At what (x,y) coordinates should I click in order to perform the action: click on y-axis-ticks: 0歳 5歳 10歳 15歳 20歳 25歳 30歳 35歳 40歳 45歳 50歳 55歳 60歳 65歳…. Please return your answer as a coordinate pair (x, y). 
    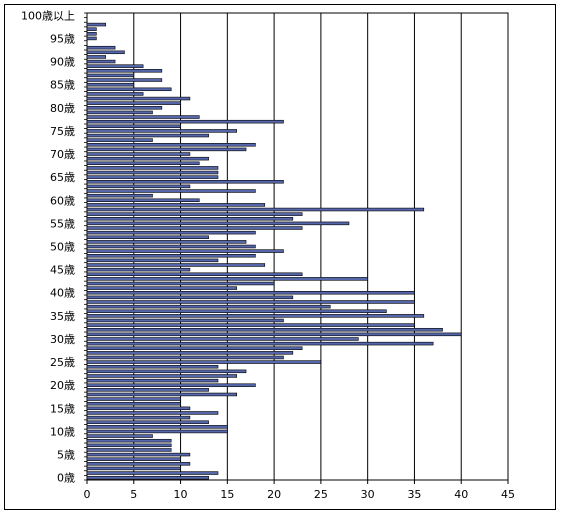
    Looking at the image, I should click on (54, 247).